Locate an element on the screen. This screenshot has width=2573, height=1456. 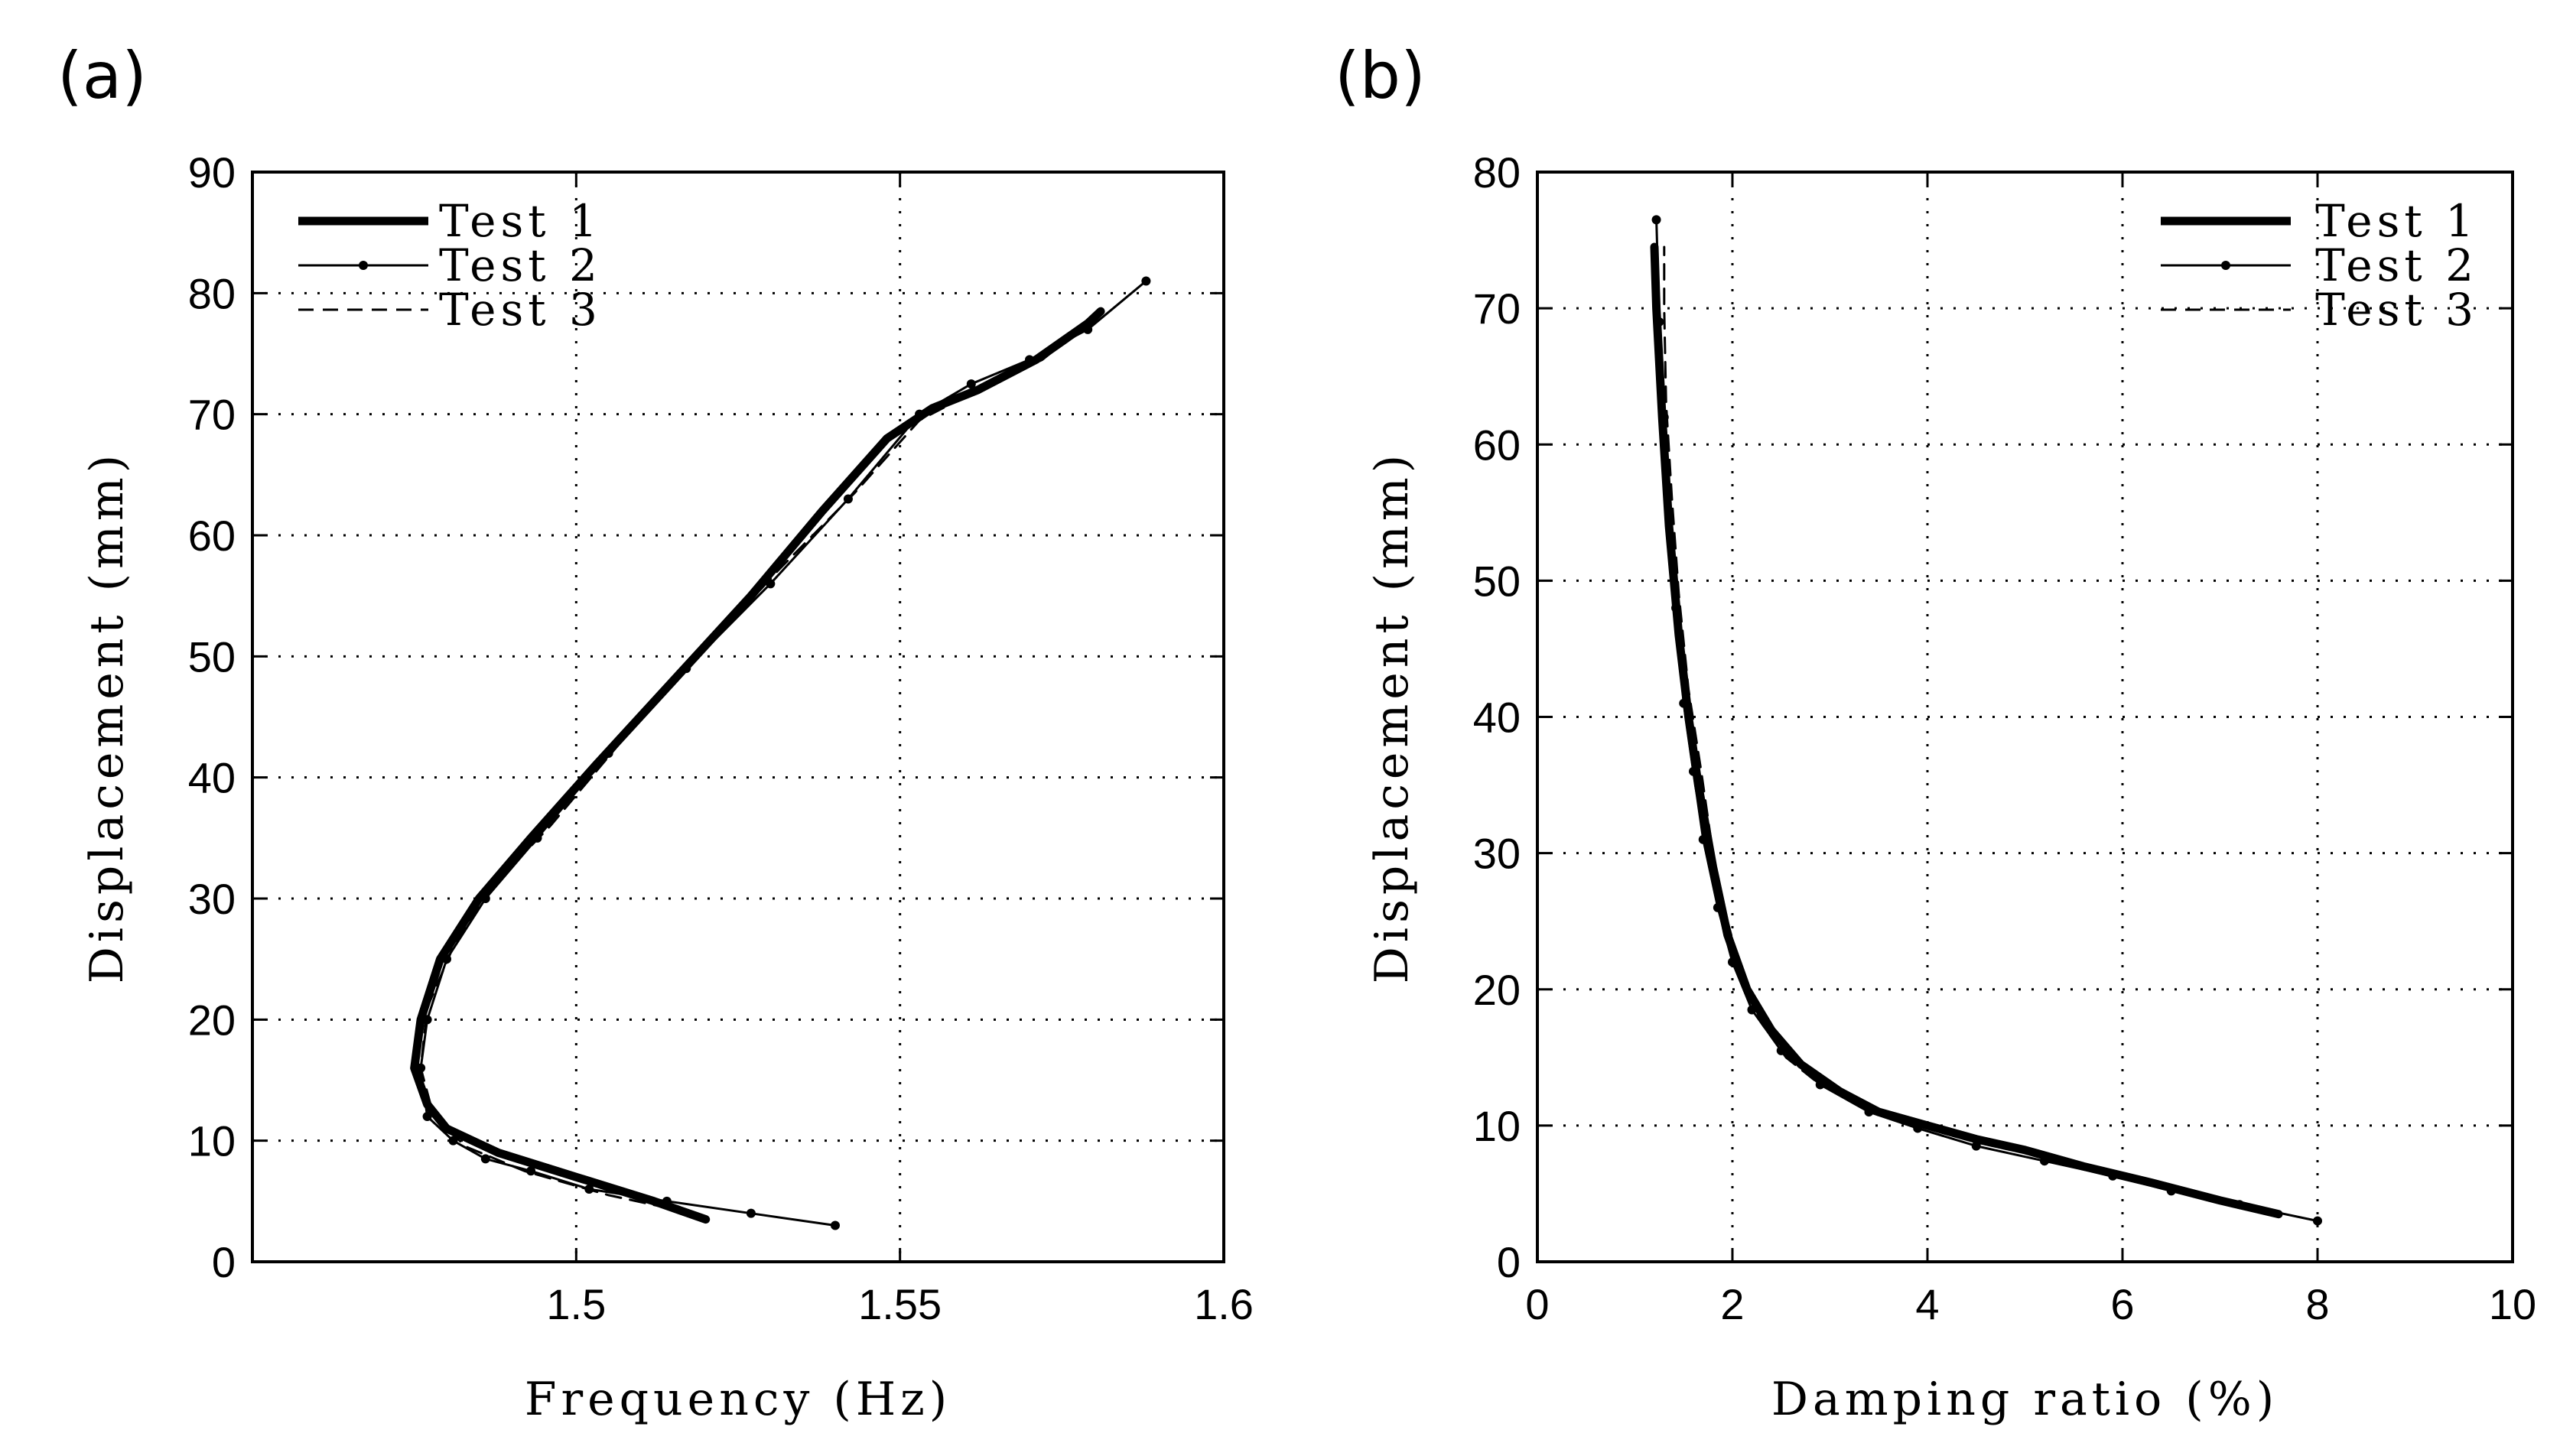
chart-b-ytick-label-3: 30 is located at coordinates (1497, 854).